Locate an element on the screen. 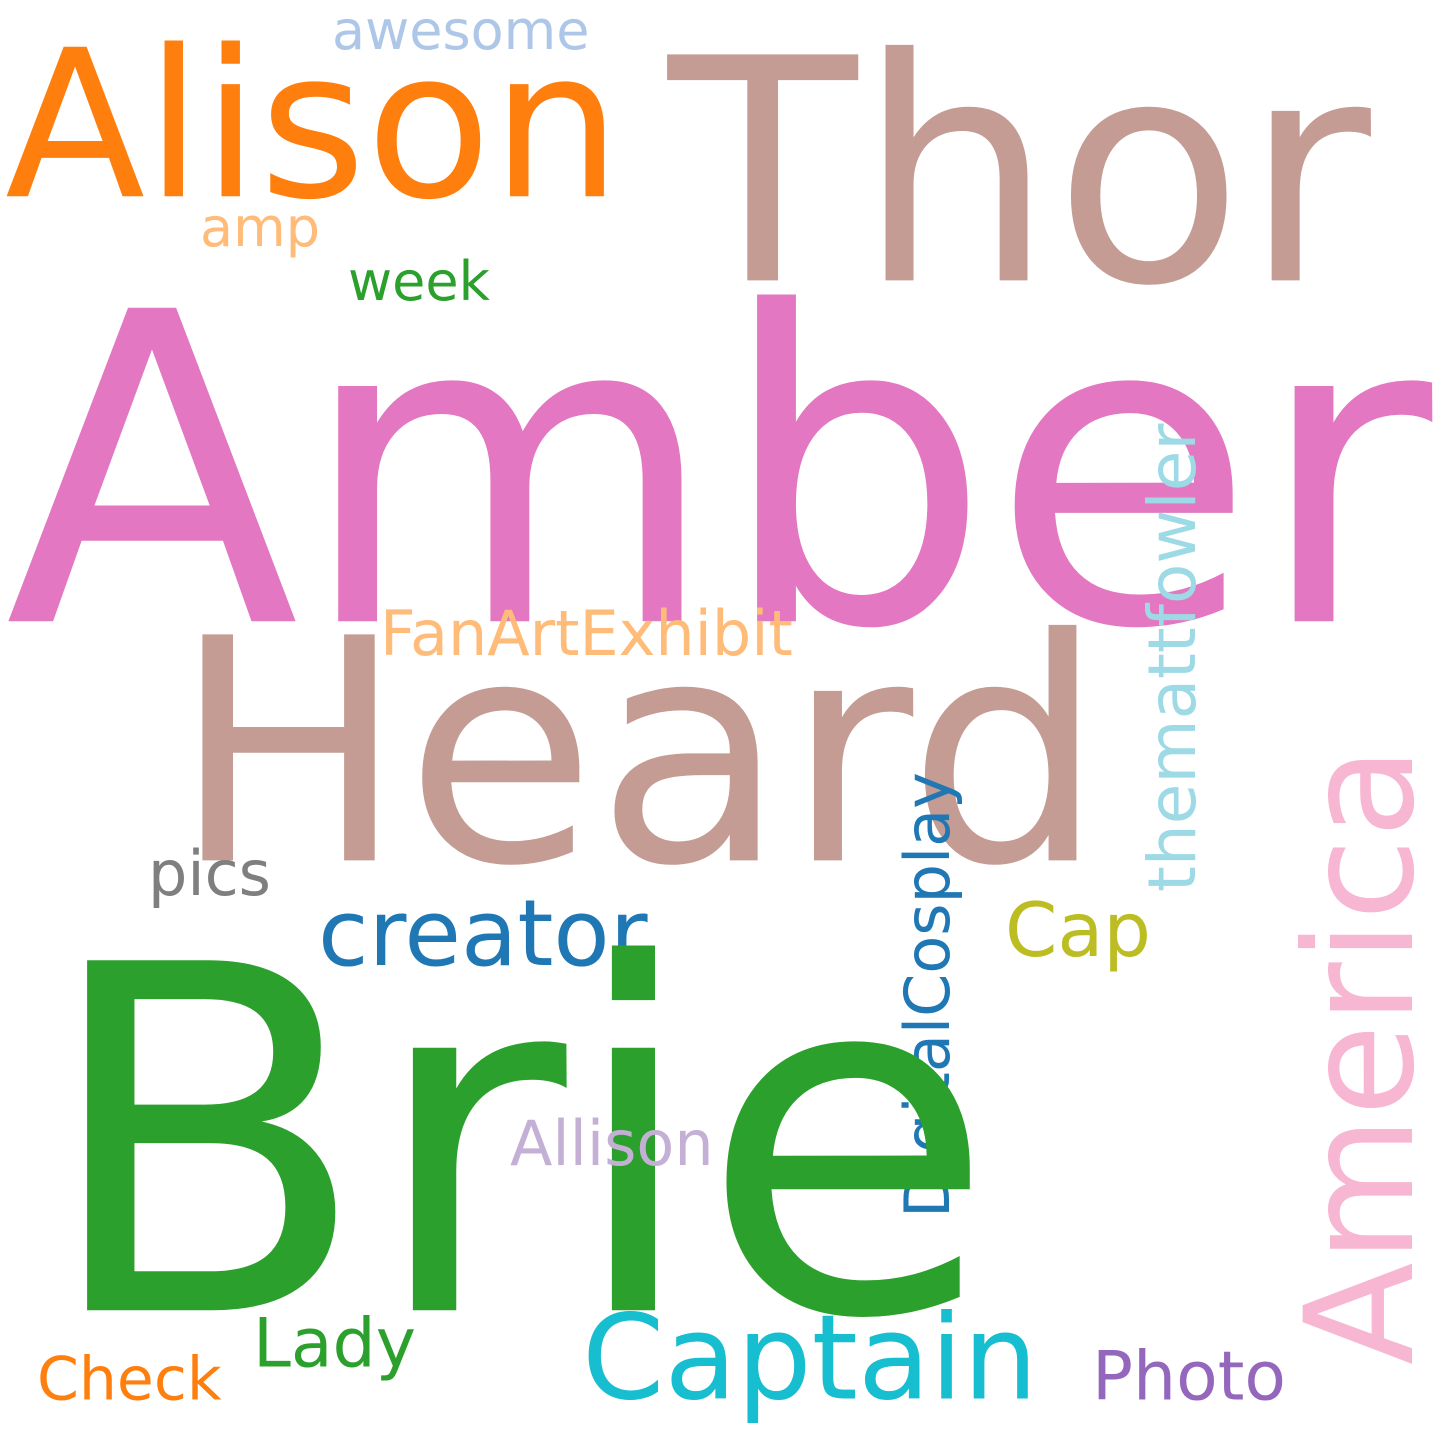  word-thor: Thor is located at coordinates (1019, 177).